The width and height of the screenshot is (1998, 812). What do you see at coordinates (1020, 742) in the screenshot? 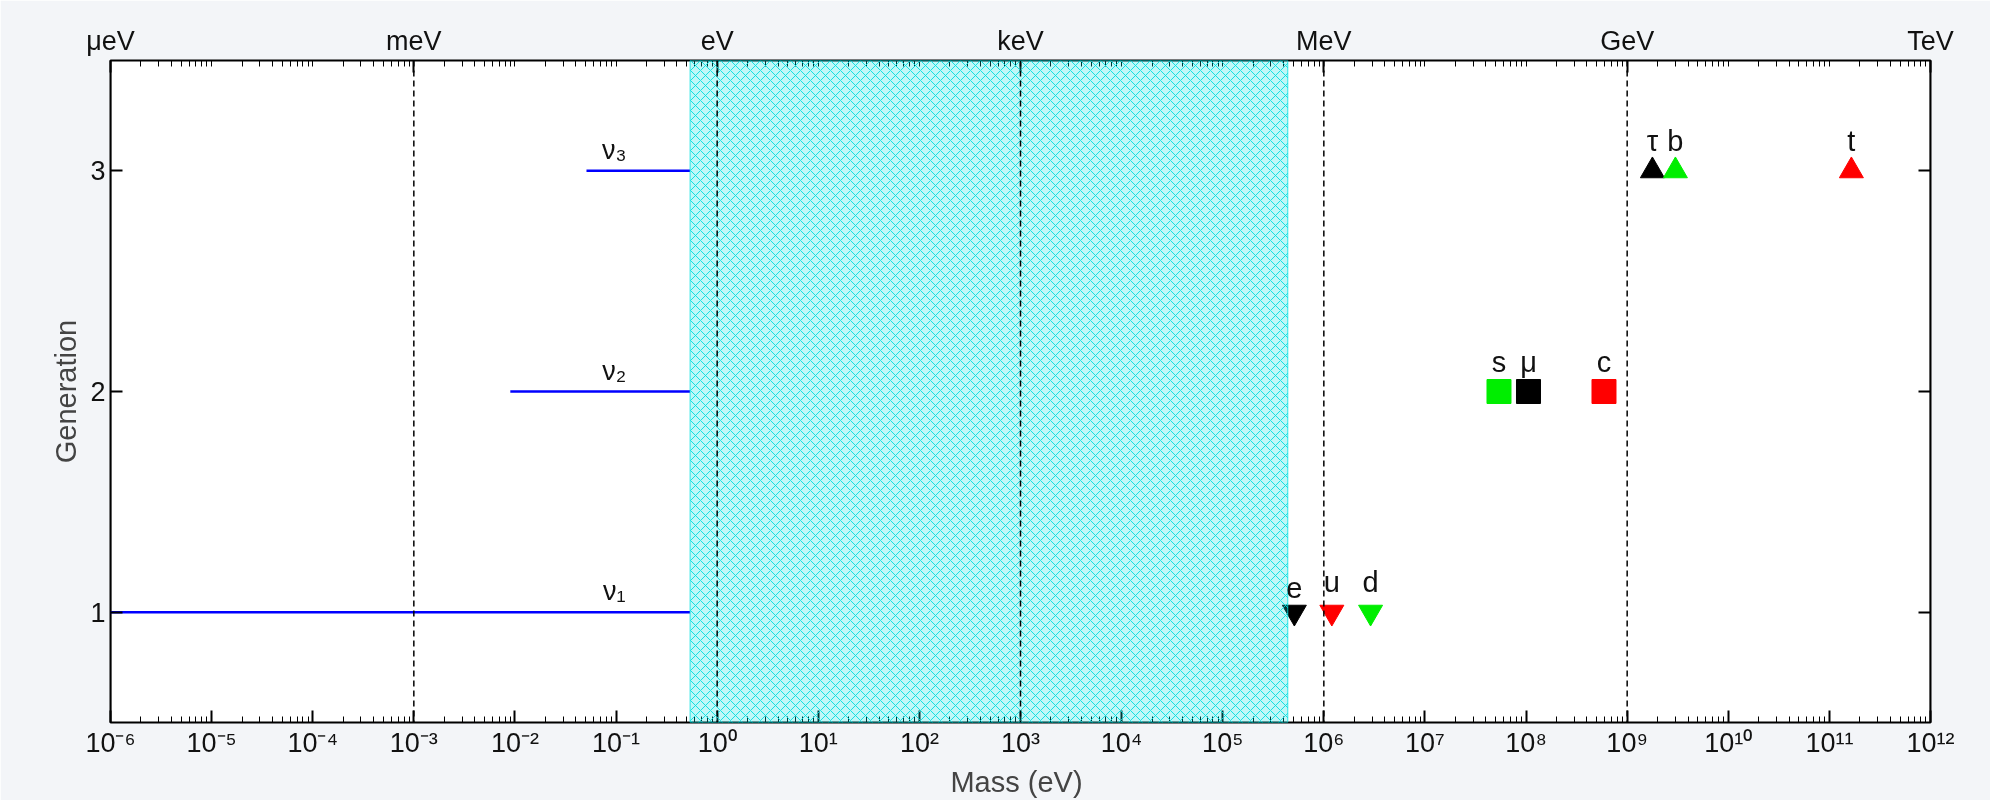
I see `x-tick-label: 10³` at bounding box center [1020, 742].